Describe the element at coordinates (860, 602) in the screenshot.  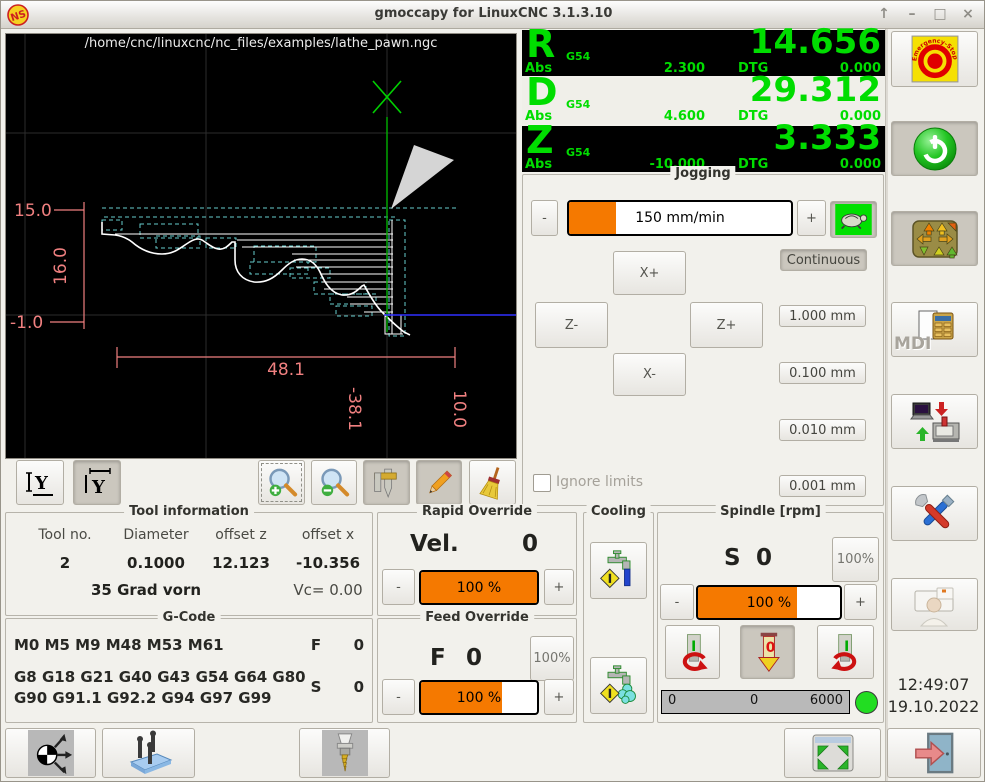
I see `spindle-plus-button: +` at that location.